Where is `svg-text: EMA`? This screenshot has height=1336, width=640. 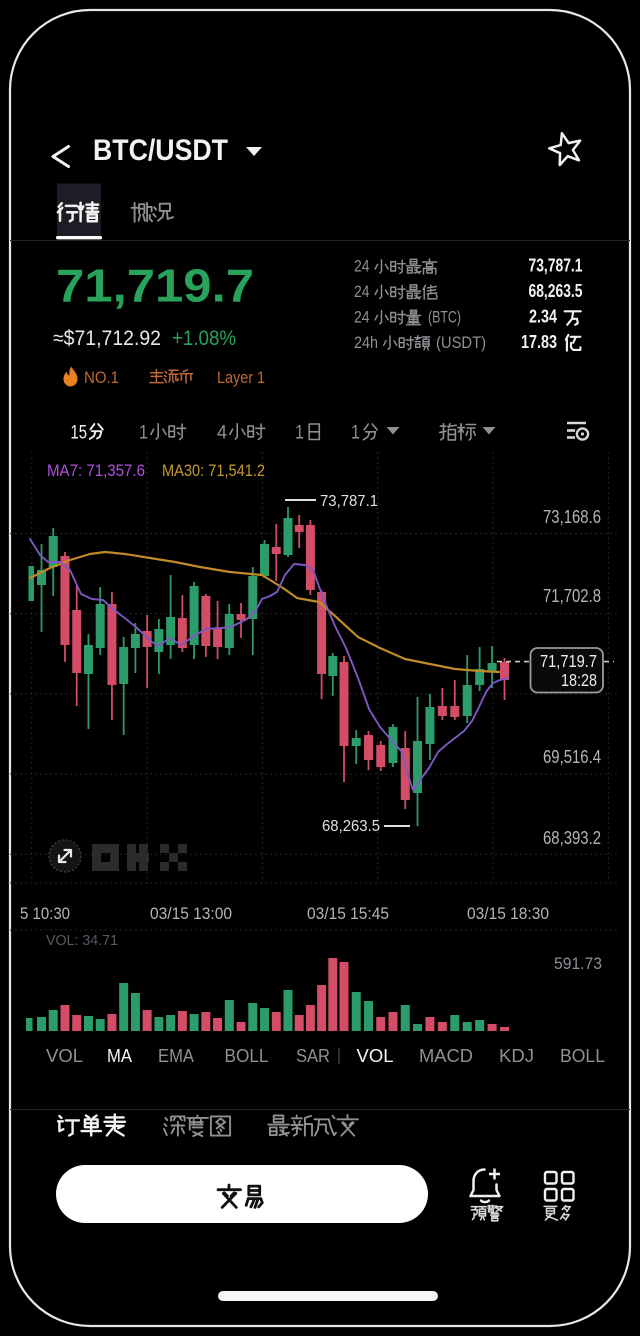
svg-text: EMA is located at coordinates (176, 1055).